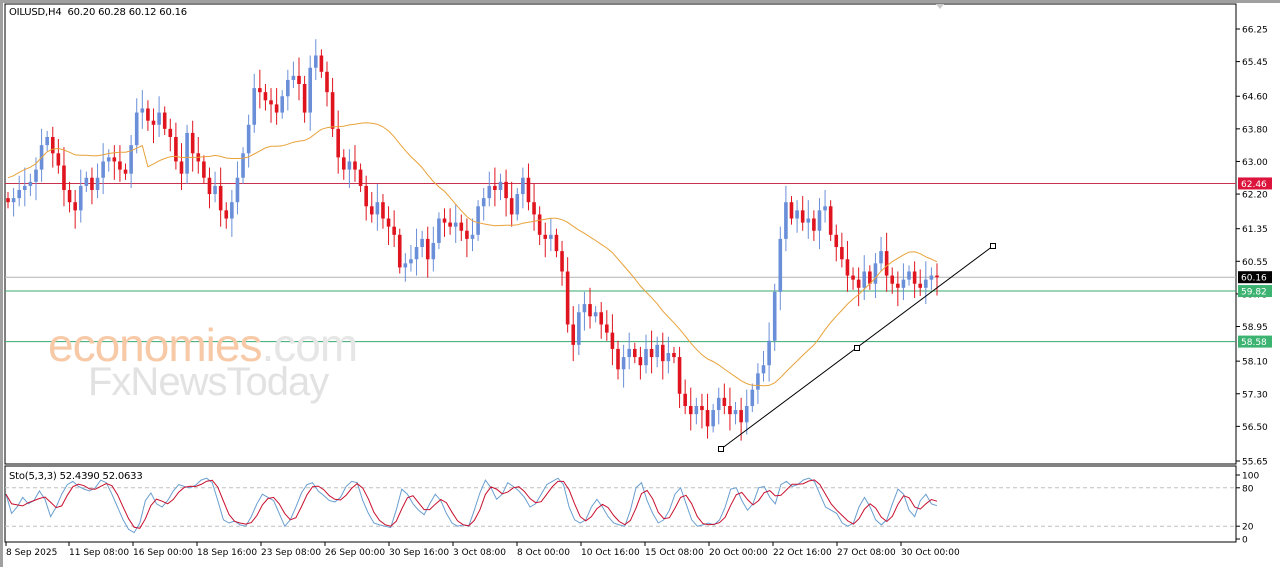 Image resolution: width=1280 pixels, height=571 pixels. Describe the element at coordinates (1255, 31) in the screenshot. I see `y-tick-label: 66.25` at that location.